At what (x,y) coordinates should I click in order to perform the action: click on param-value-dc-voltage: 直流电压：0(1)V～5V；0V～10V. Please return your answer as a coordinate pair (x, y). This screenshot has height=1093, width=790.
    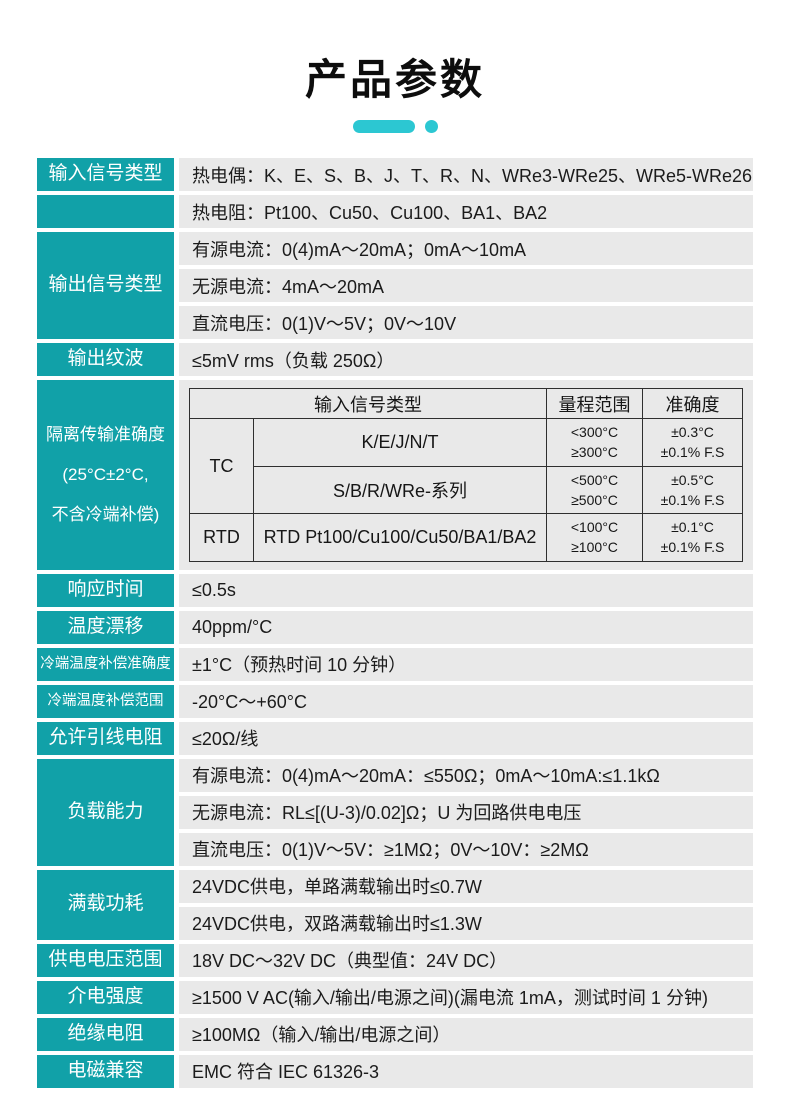
    Looking at the image, I should click on (466, 322).